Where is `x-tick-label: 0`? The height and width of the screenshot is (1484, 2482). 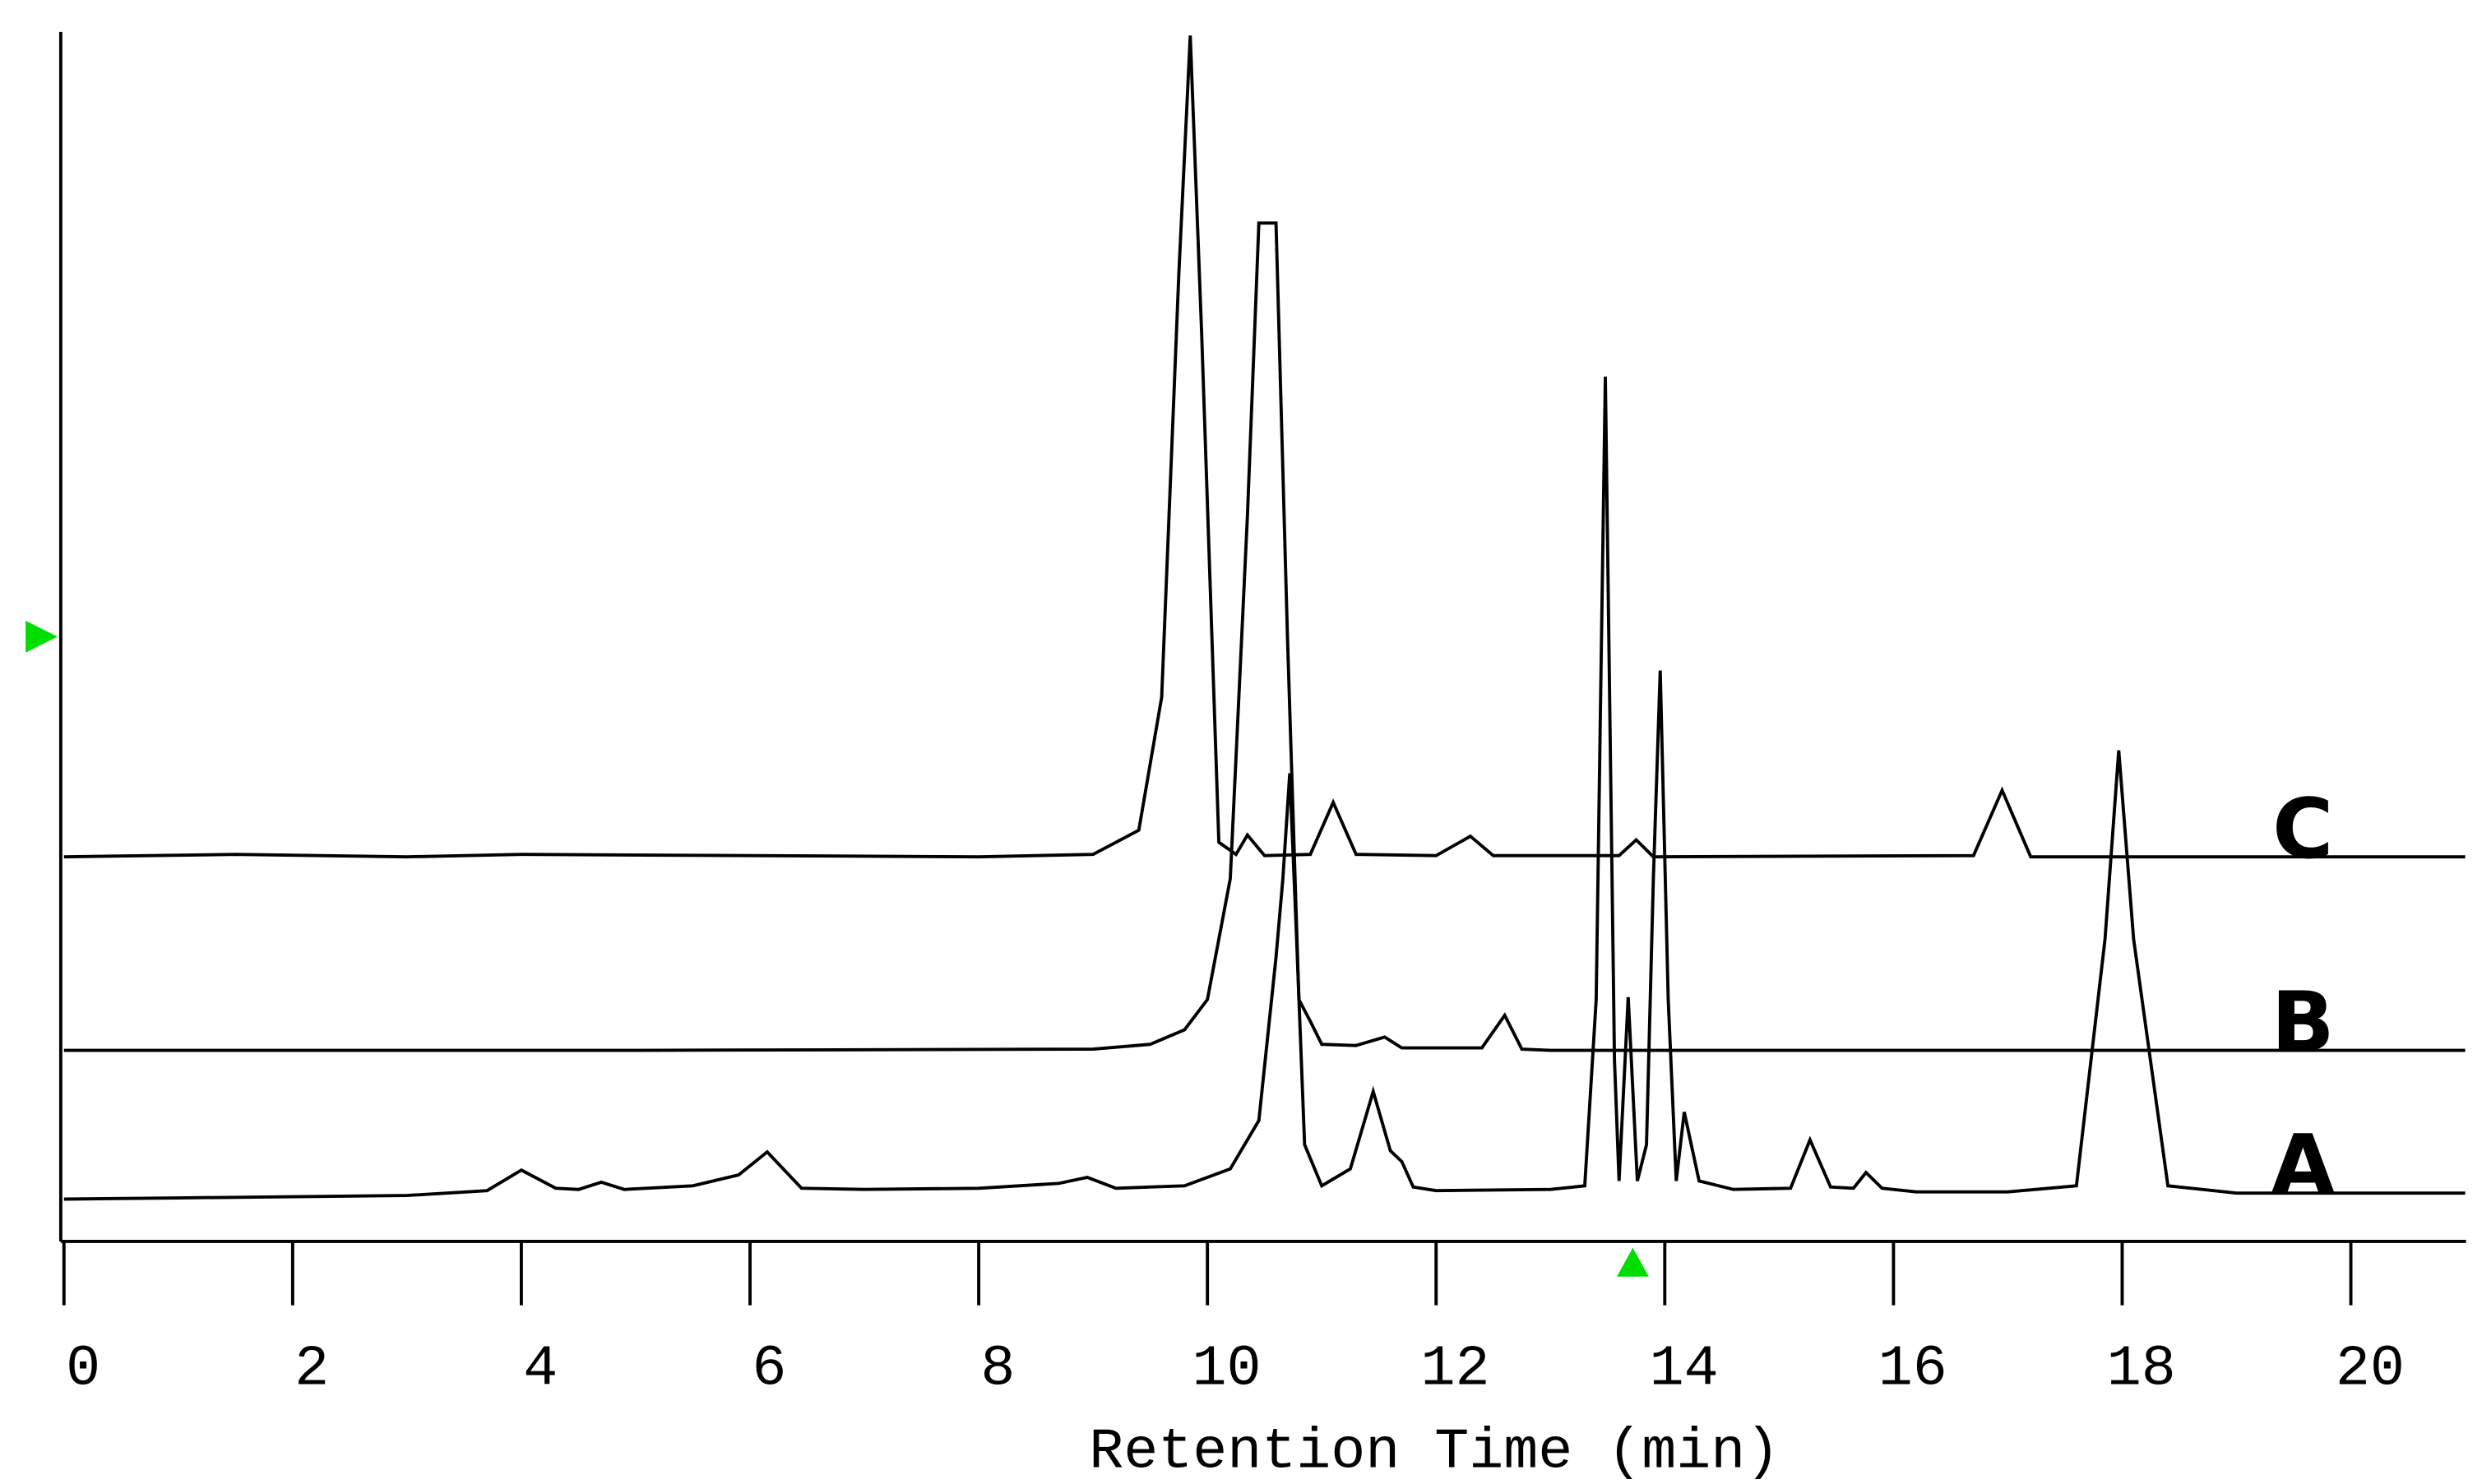 x-tick-label: 0 is located at coordinates (83, 1370).